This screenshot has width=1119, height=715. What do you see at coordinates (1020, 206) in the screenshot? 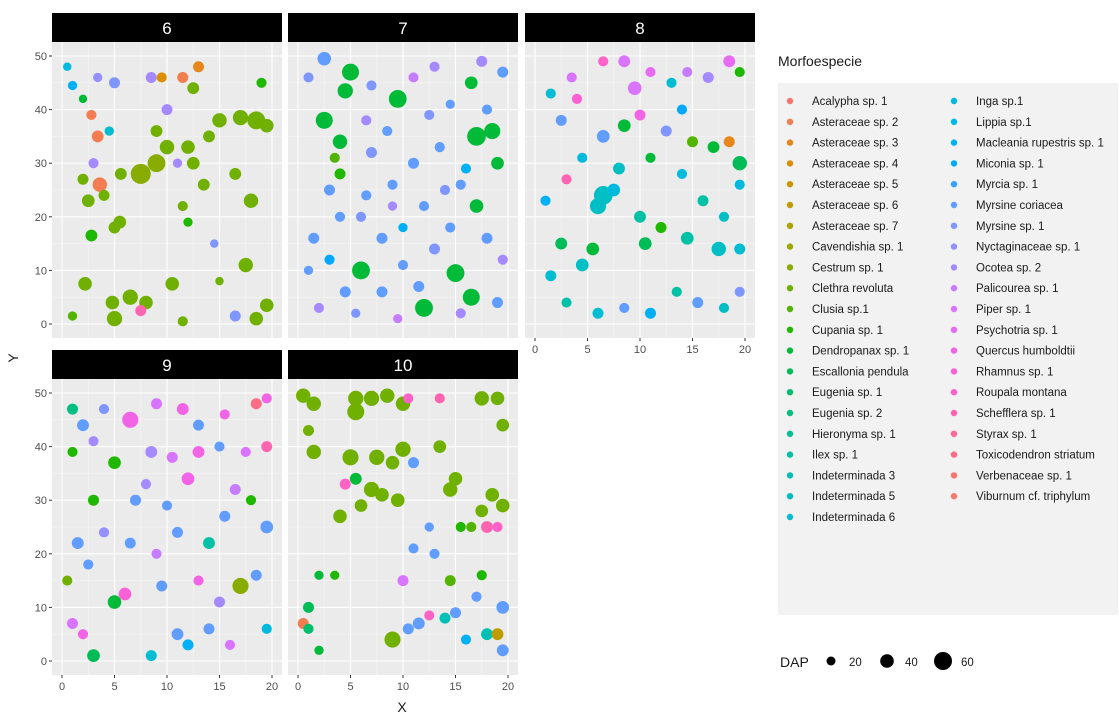
I see `legend-label: Myrsine coriacea` at bounding box center [1020, 206].